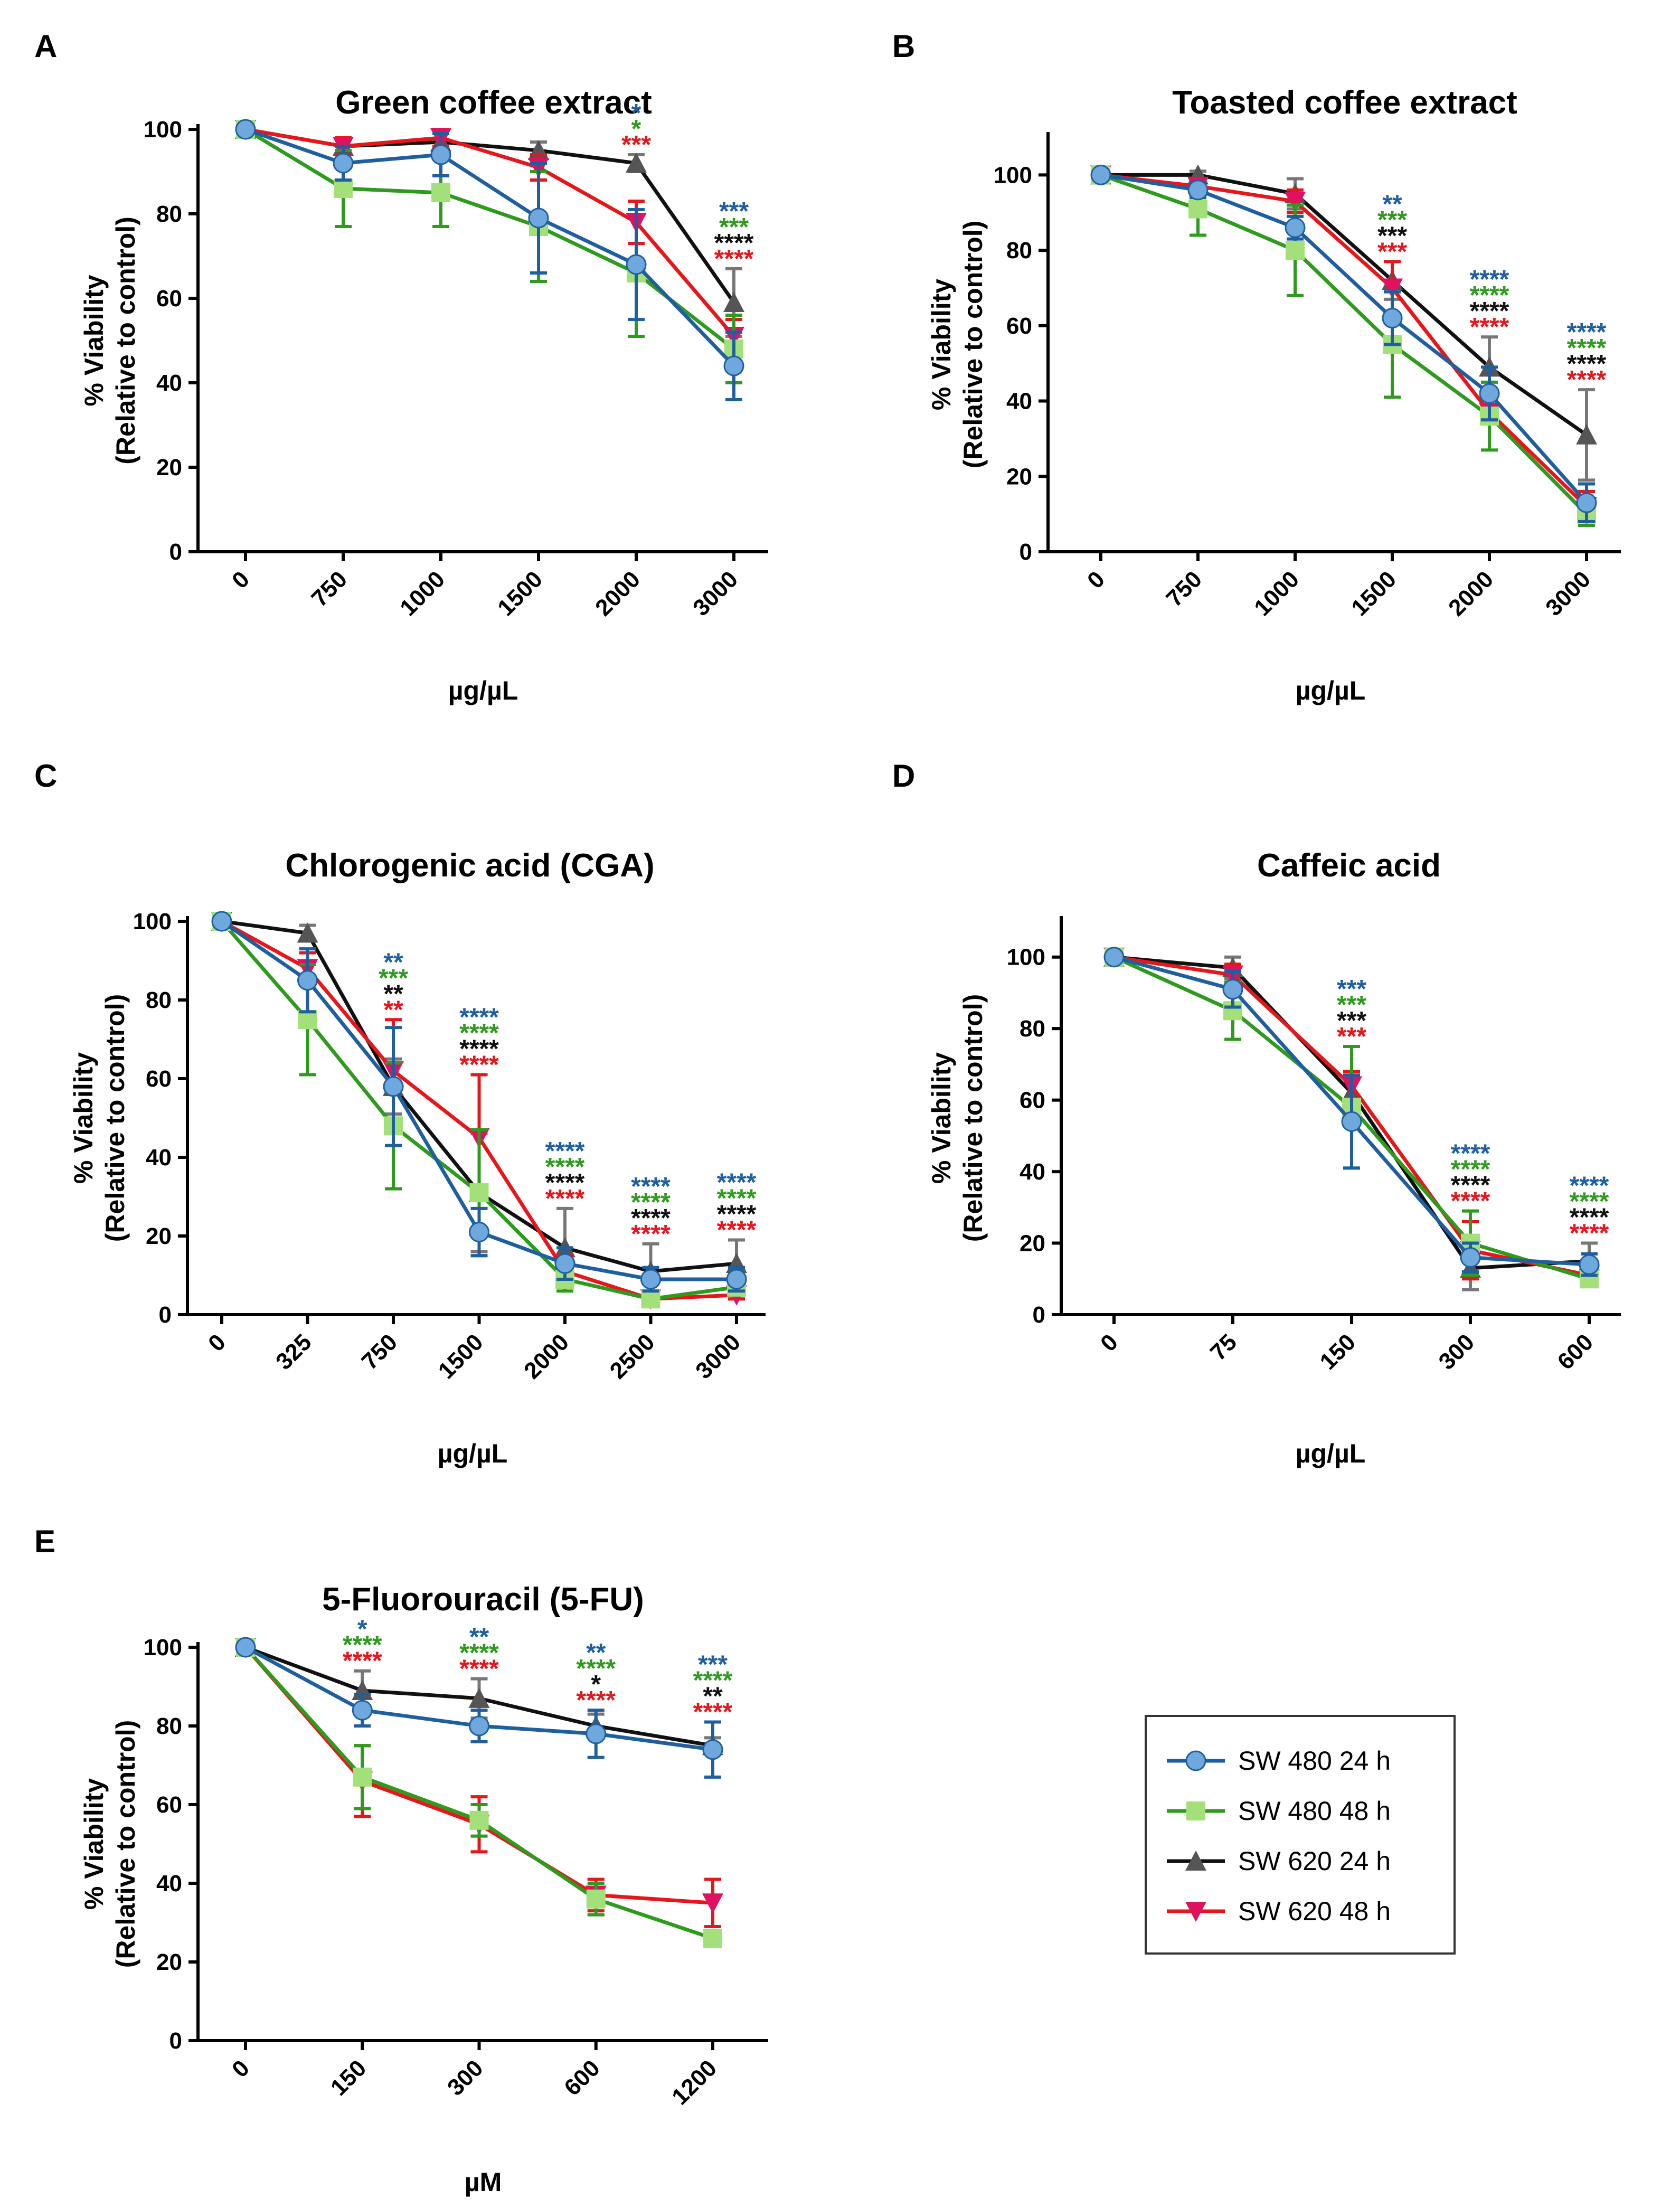 This screenshot has height=2208, width=1680. What do you see at coordinates (469, 865) in the screenshot?
I see `chart-title: Chlorogenic acid (CGA)` at bounding box center [469, 865].